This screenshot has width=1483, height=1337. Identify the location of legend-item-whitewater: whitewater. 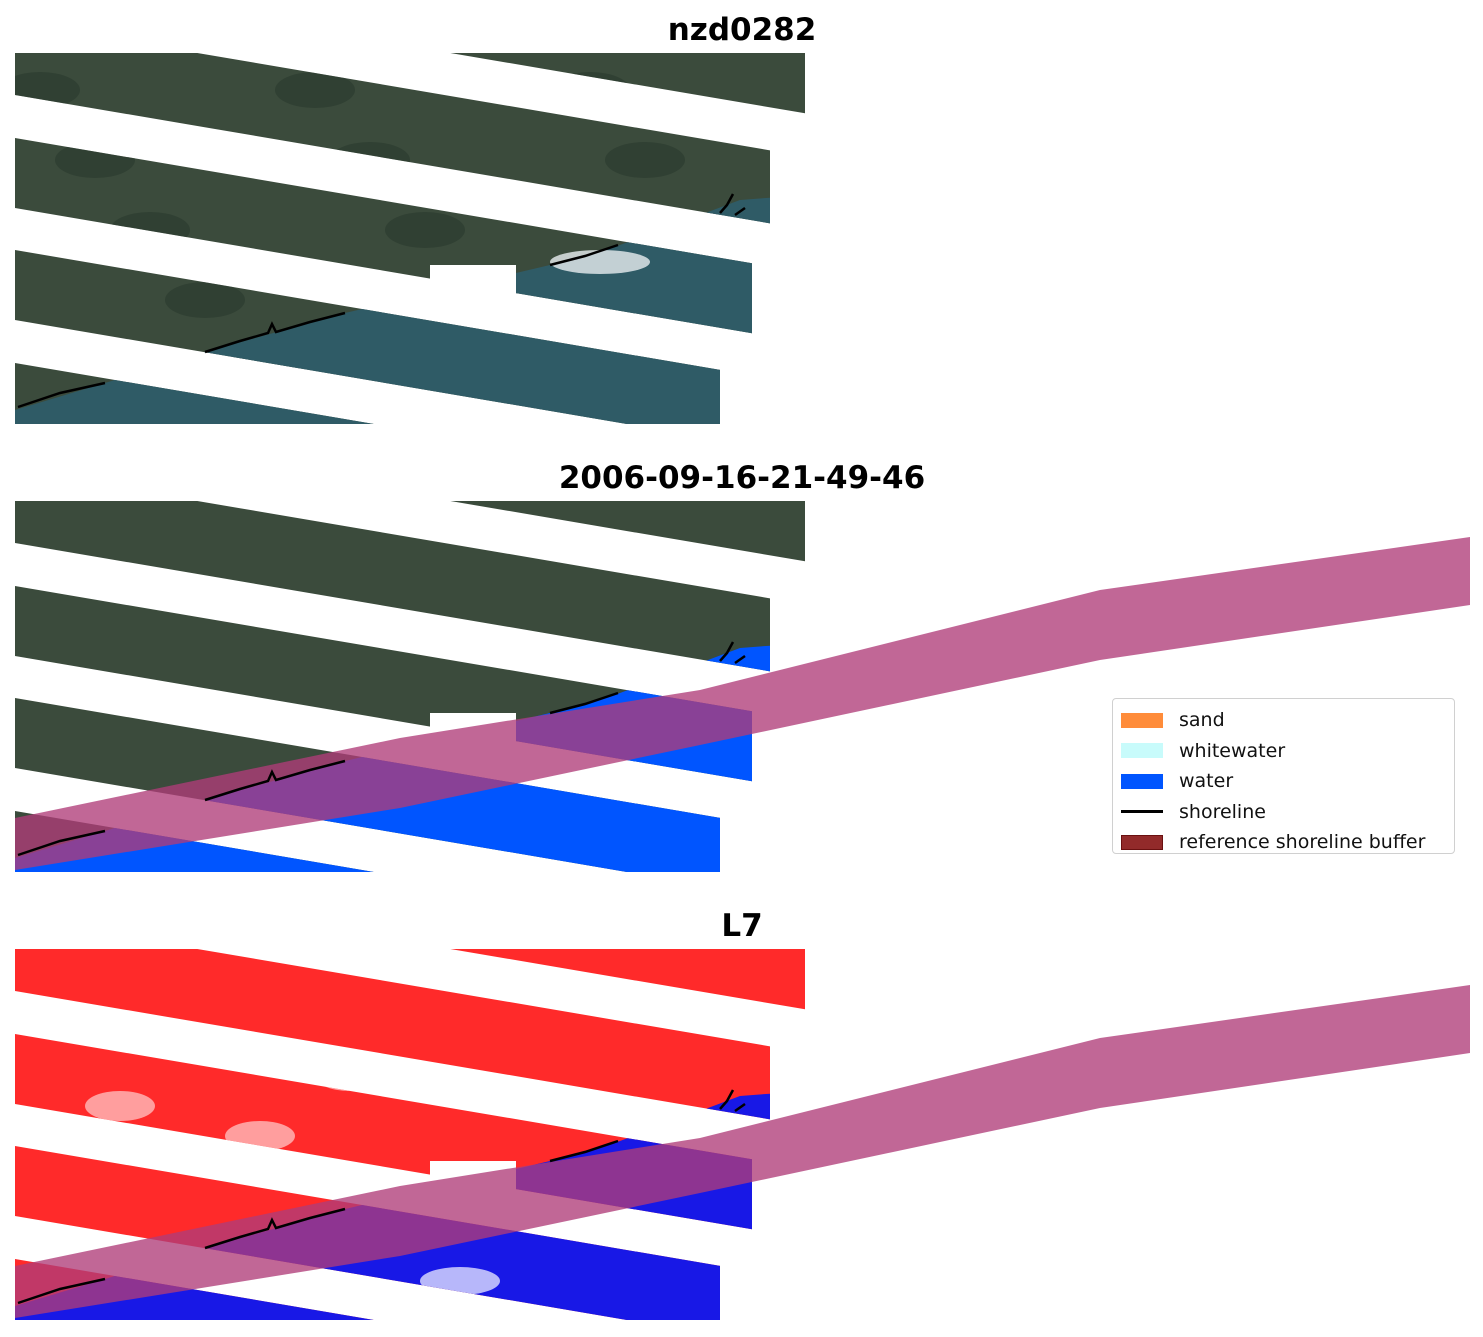
(1283, 751).